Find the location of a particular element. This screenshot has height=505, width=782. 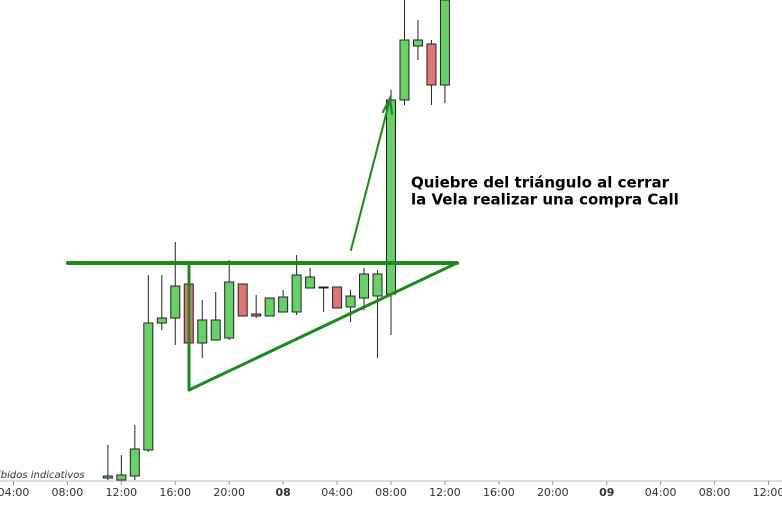

arrow-head is located at coordinates (387, 104).